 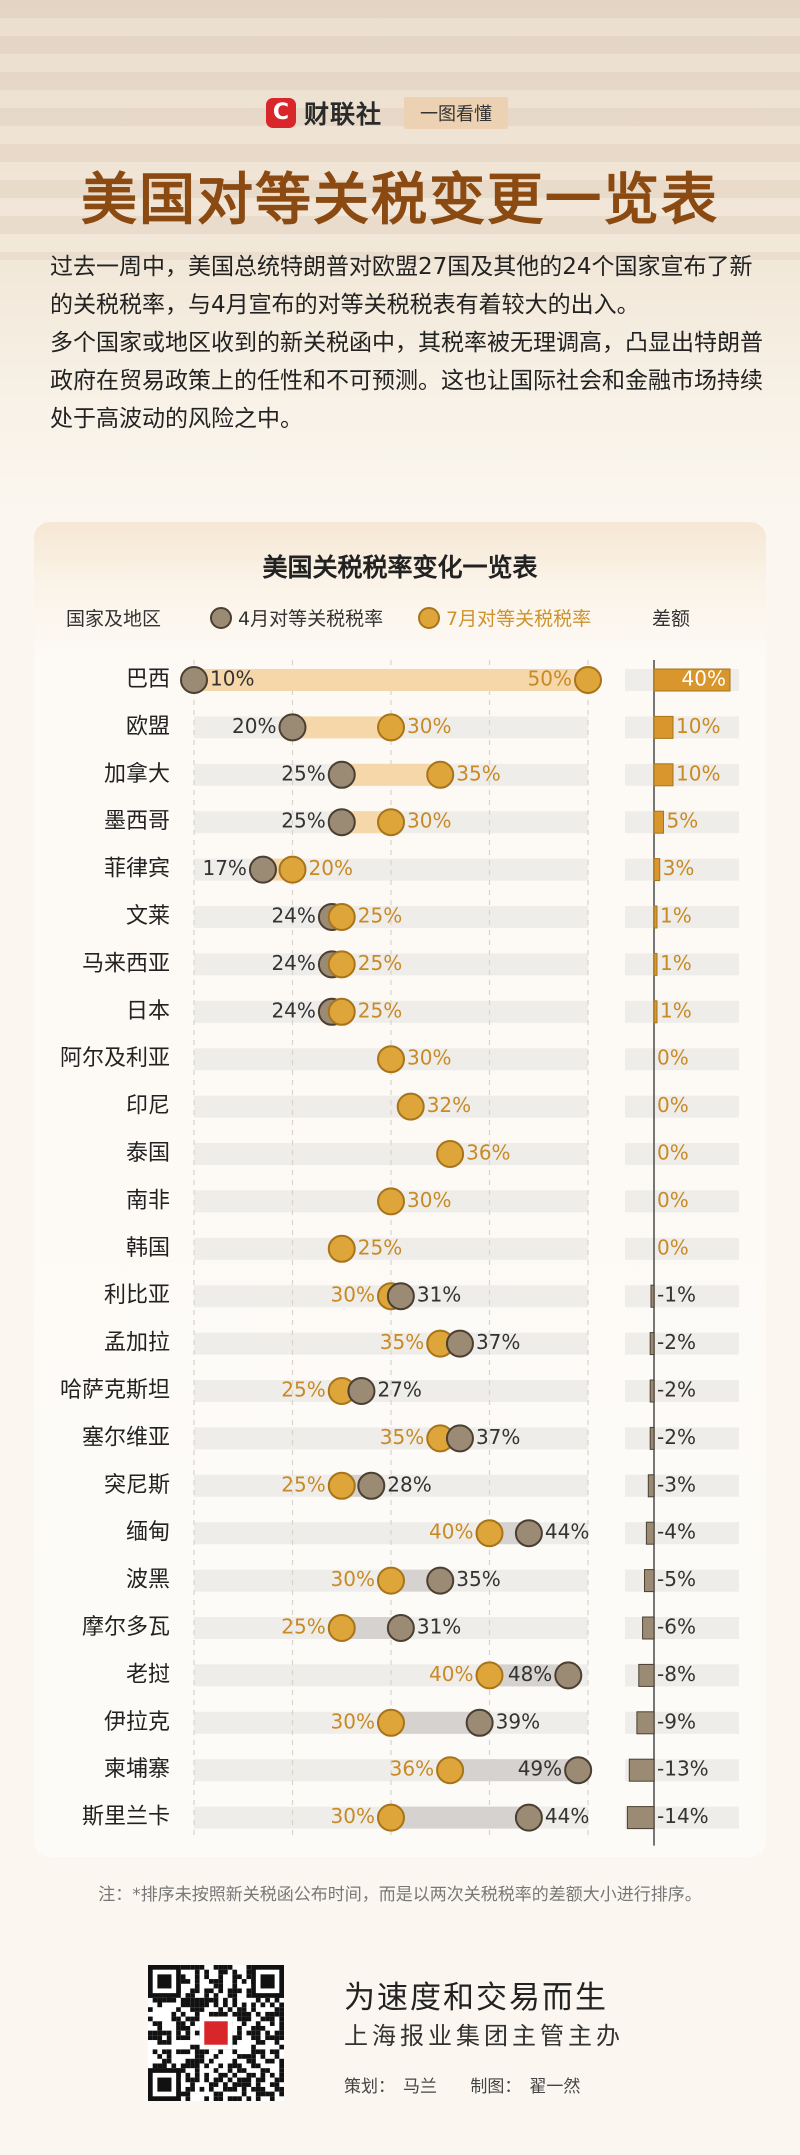 I want to click on chart-legend: 国家及地区 4月对等关税税率 7月对等关税税率 差额, so click(x=400, y=619).